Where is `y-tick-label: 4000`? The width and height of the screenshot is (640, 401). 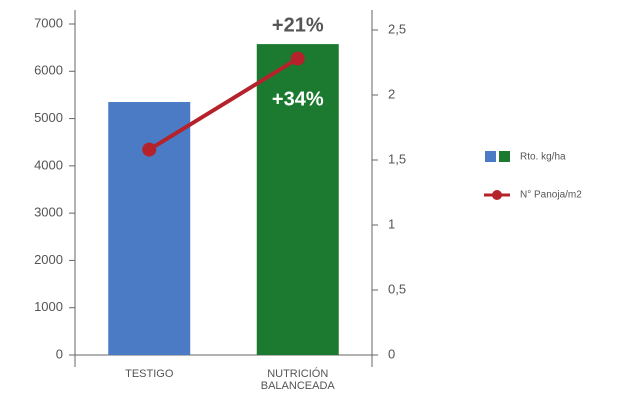 y-tick-label: 4000 is located at coordinates (48, 164).